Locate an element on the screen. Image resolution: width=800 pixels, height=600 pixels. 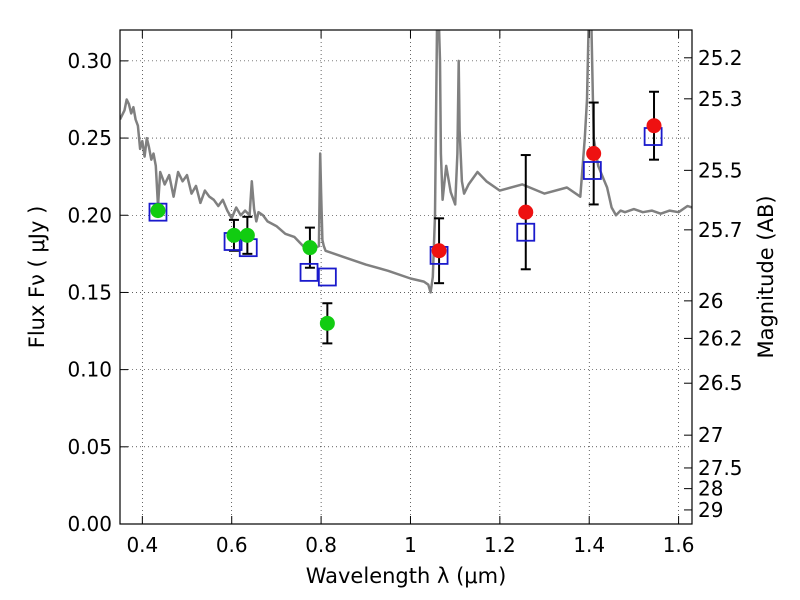
mag-tick-label: 25.3 is located at coordinates (720, 99).